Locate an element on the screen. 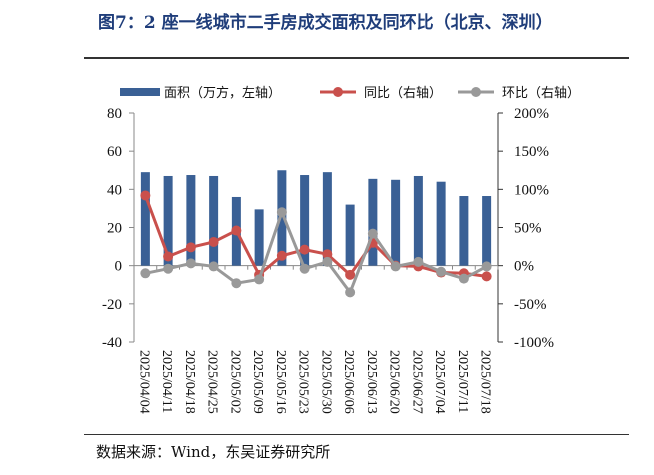 This screenshot has height=475, width=654. legend-swatch is located at coordinates (140, 92).